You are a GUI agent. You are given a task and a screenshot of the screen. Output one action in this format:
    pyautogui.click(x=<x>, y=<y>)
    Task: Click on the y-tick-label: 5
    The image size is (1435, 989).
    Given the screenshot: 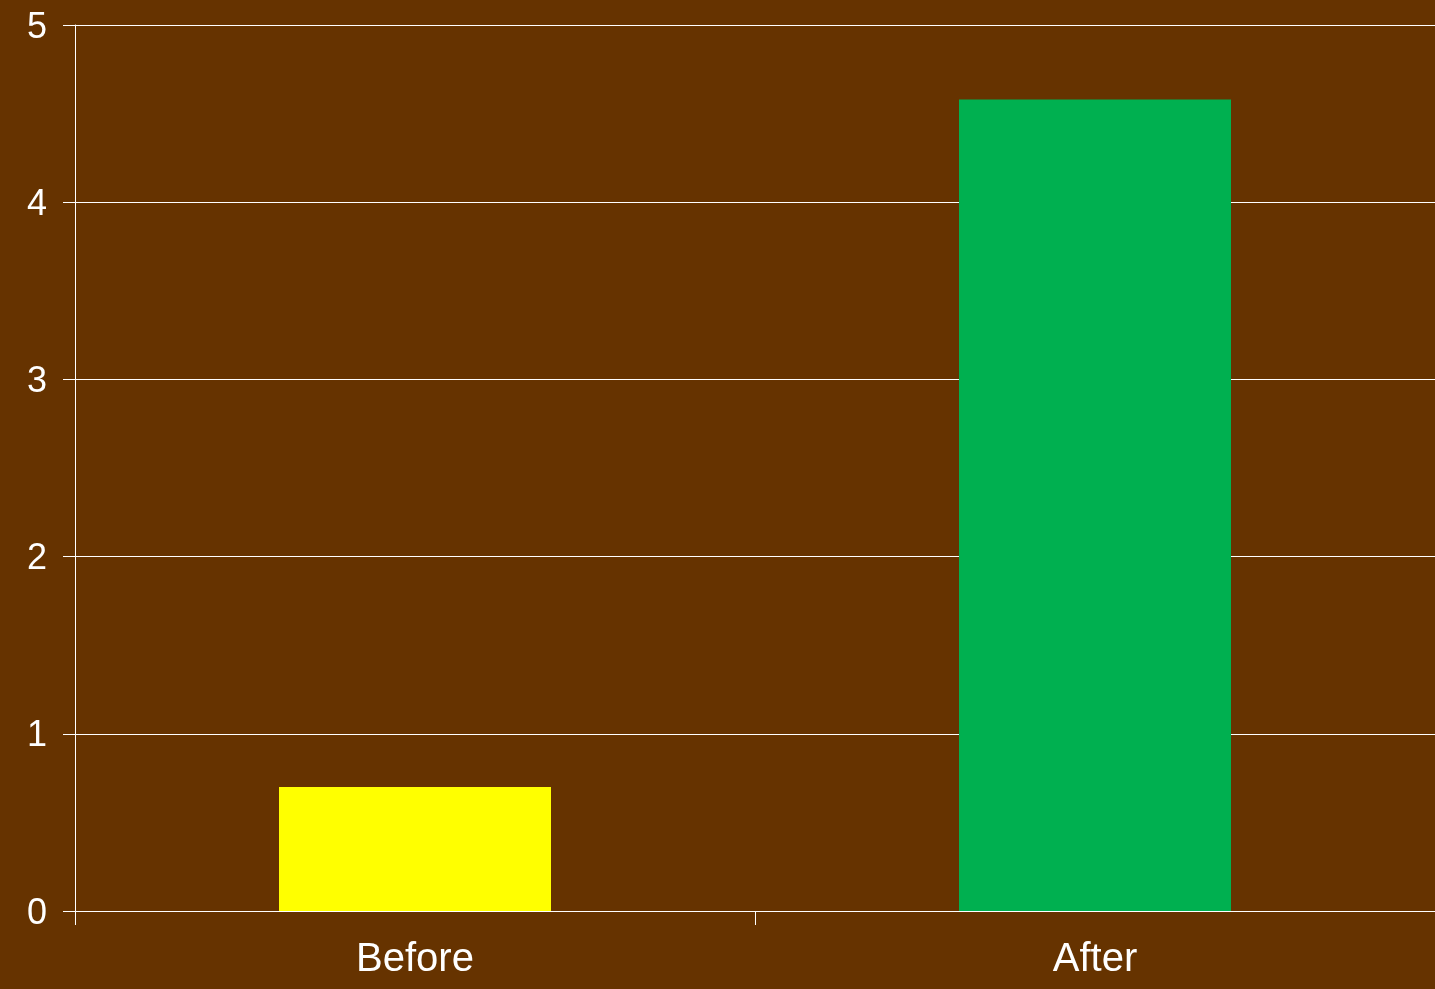 What is the action you would take?
    pyautogui.click(x=36, y=25)
    